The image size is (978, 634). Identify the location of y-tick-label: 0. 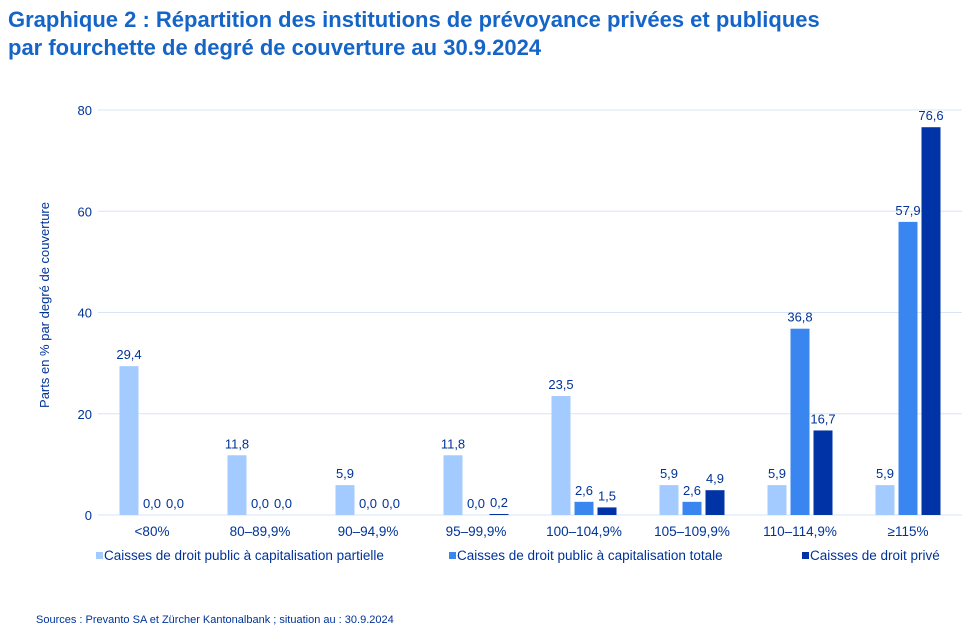
(88, 515).